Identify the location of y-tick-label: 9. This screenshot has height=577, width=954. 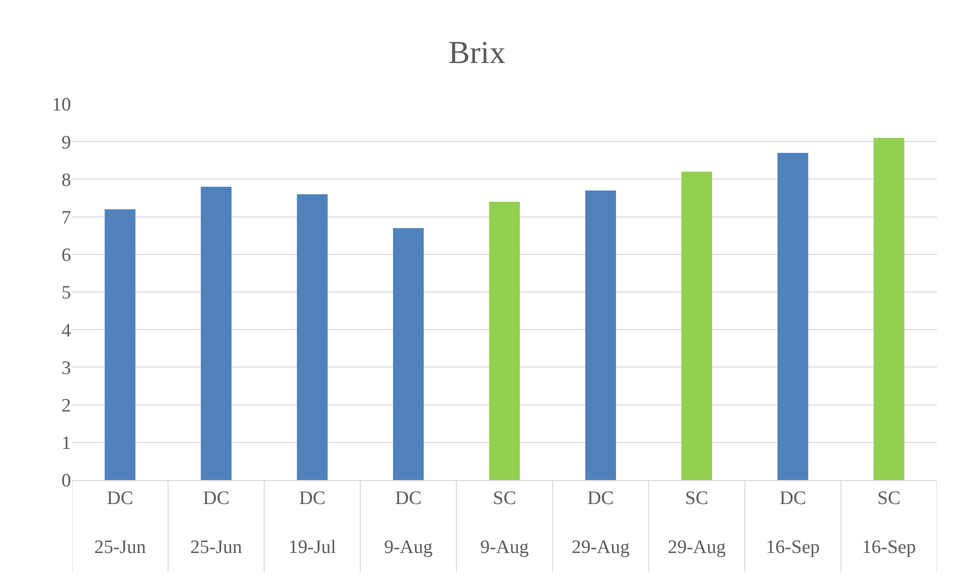
(66, 143).